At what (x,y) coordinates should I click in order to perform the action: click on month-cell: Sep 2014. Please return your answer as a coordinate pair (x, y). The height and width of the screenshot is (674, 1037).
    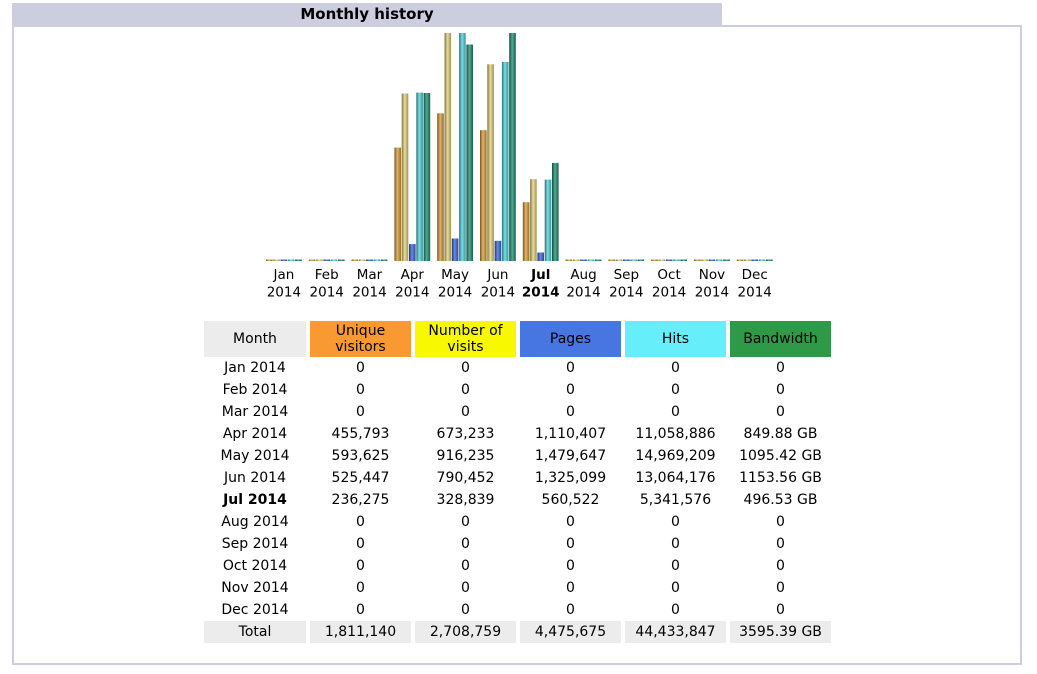
    Looking at the image, I should click on (255, 544).